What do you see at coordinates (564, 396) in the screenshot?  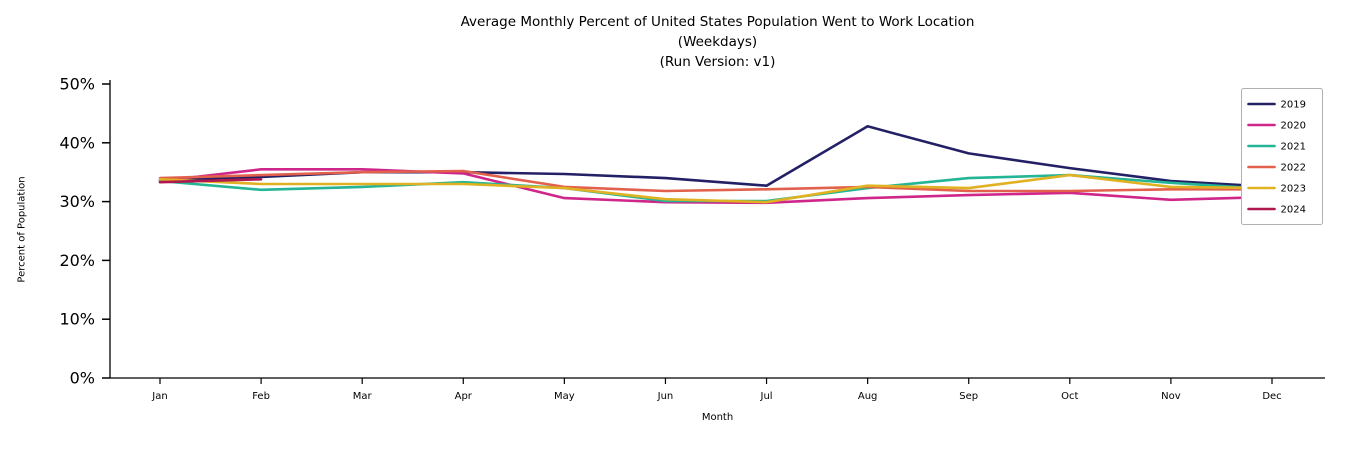 I see `x-tick-label: May` at bounding box center [564, 396].